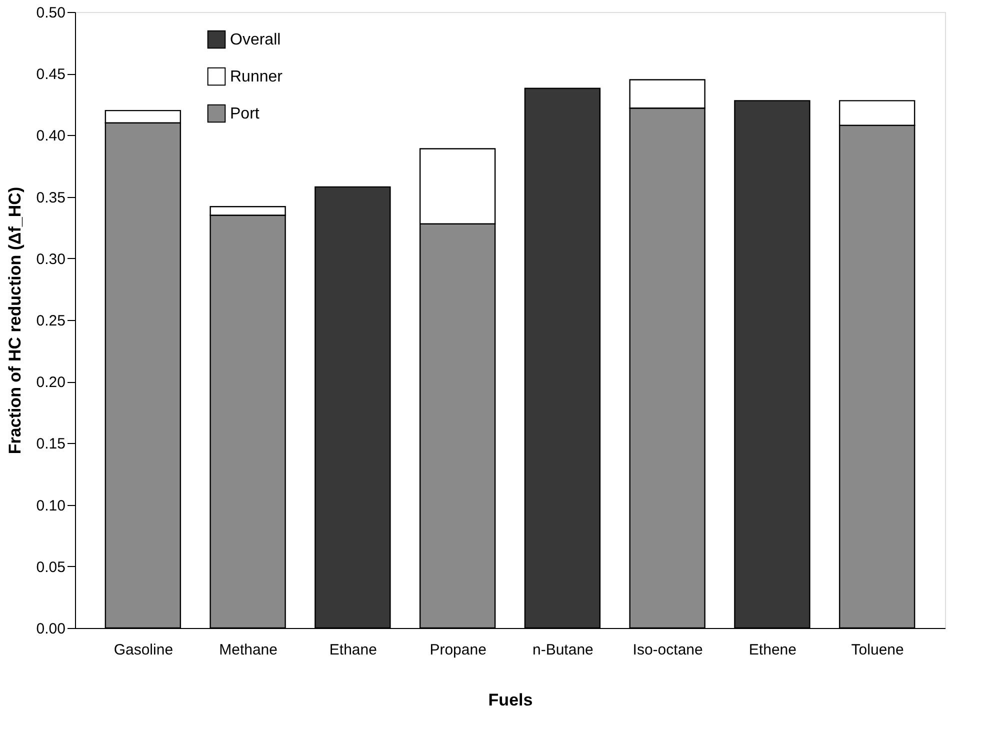 Image resolution: width=995 pixels, height=742 pixels. Describe the element at coordinates (51, 136) in the screenshot. I see `y-tick-label: 0.40` at that location.